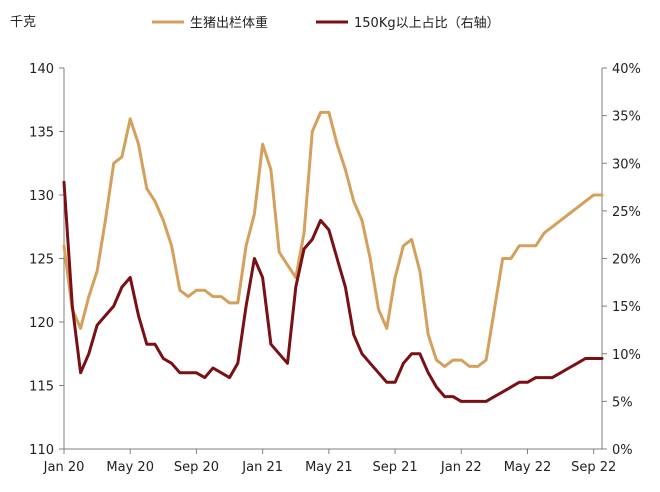 The height and width of the screenshot is (492, 660). Describe the element at coordinates (394, 467) in the screenshot. I see `x-axis-tick-label: Sep 21` at that location.